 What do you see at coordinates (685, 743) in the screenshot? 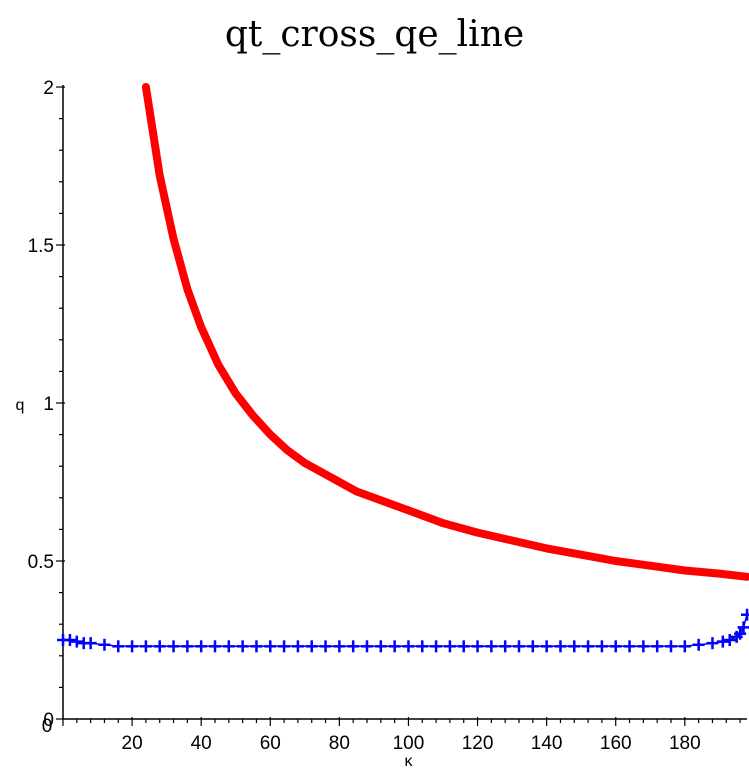
I see `x-tick-label: 180` at bounding box center [685, 743].